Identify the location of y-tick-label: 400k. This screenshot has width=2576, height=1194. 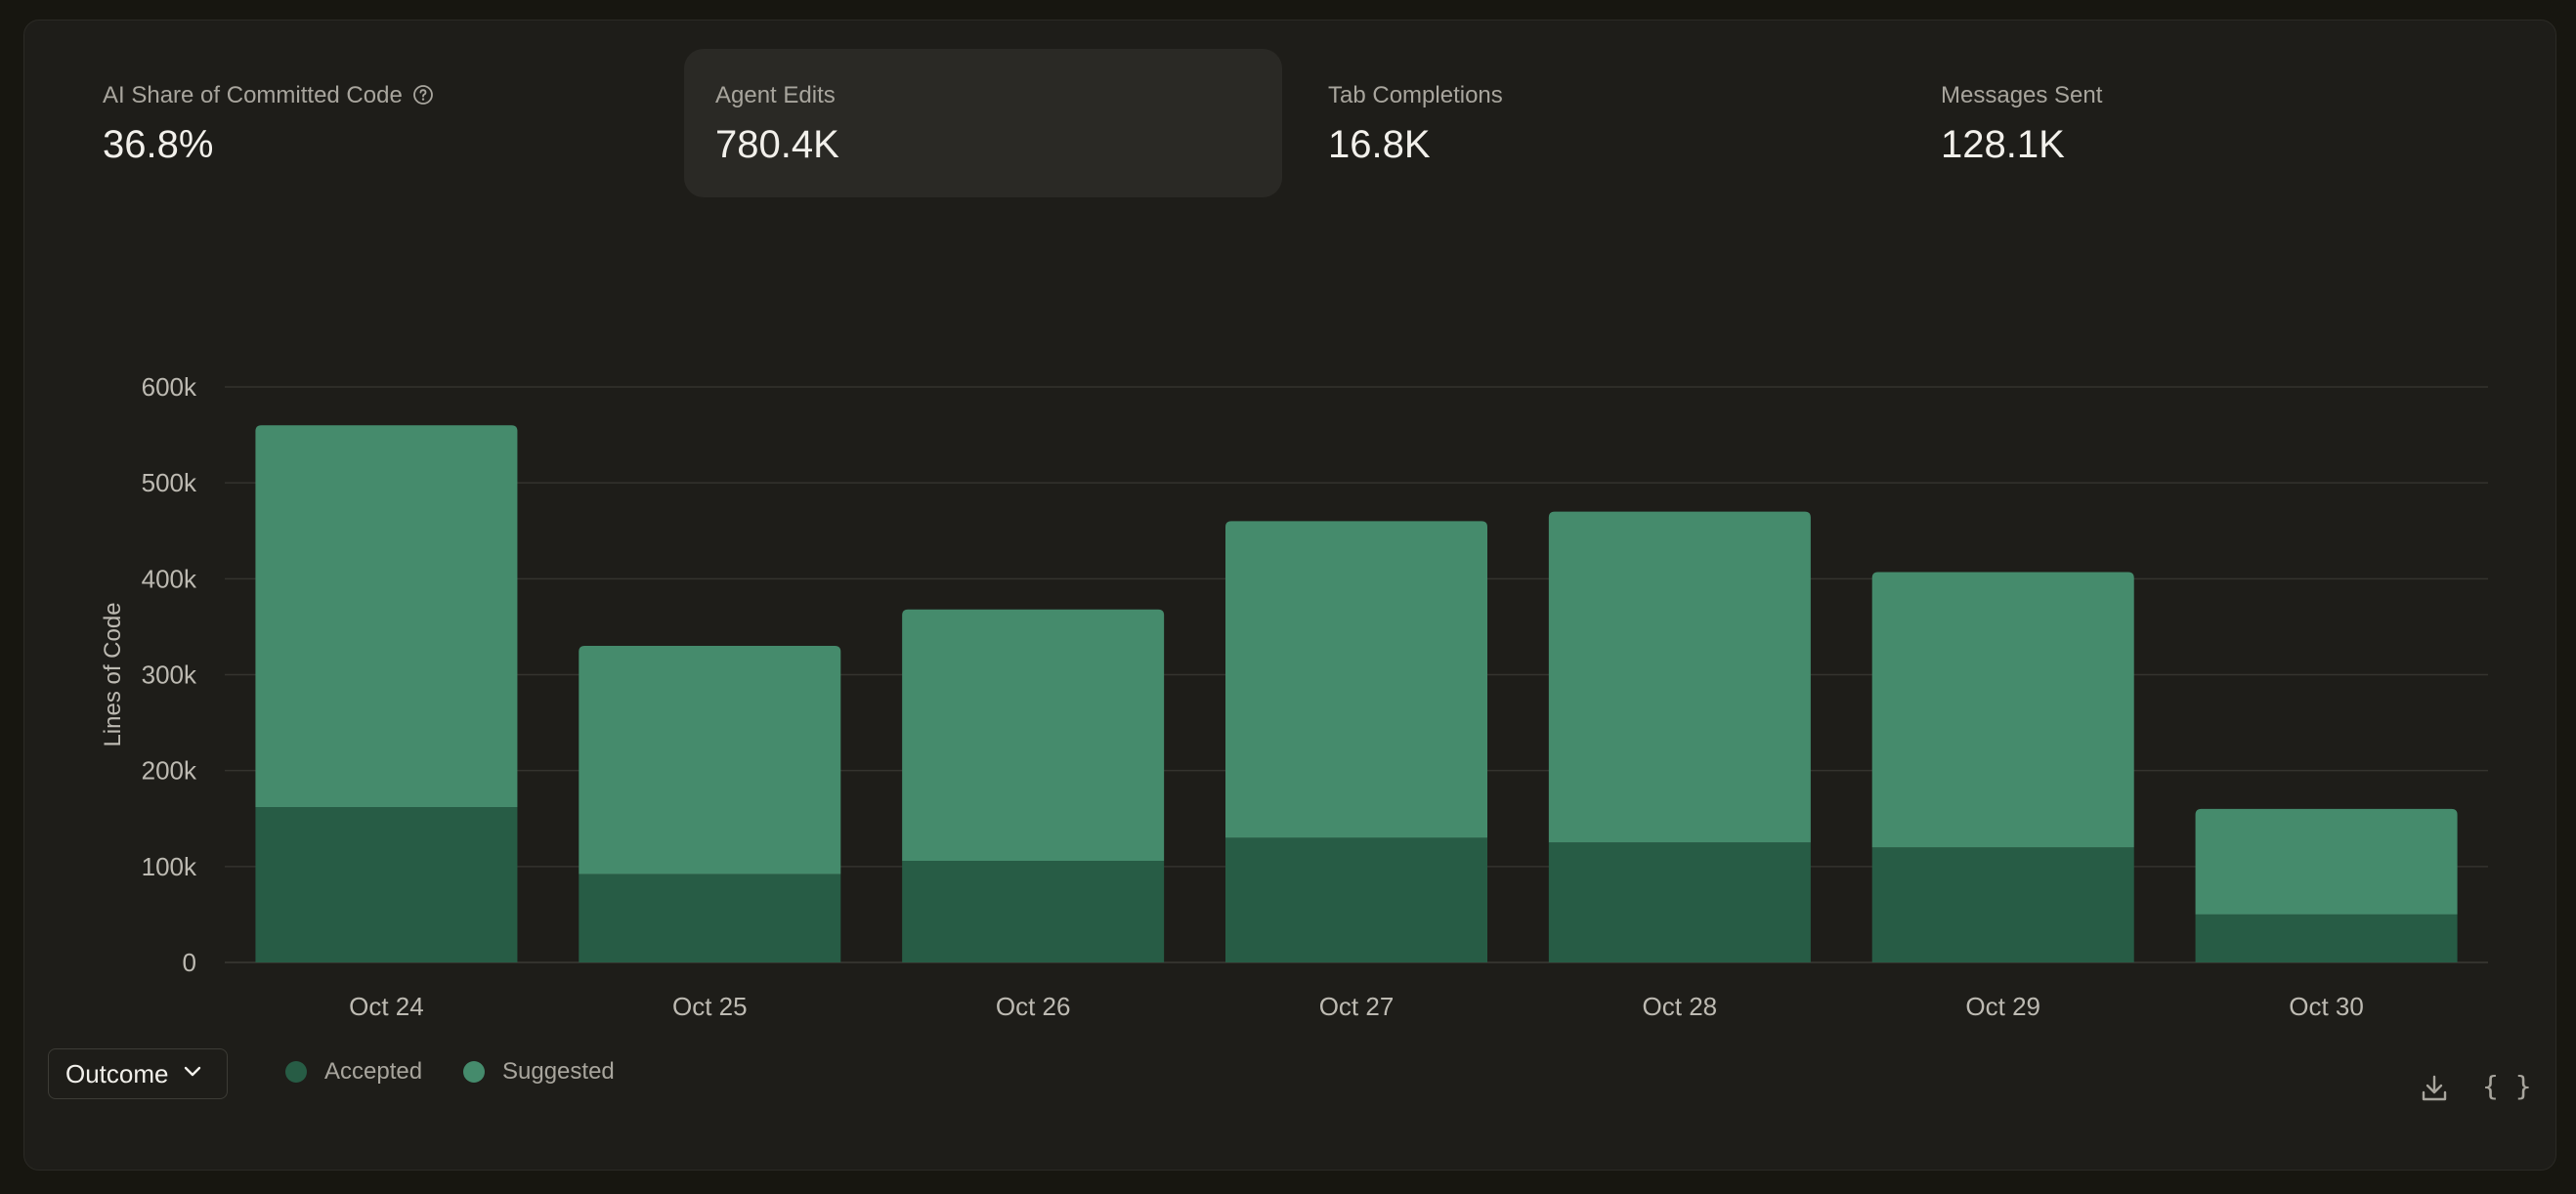
(169, 578).